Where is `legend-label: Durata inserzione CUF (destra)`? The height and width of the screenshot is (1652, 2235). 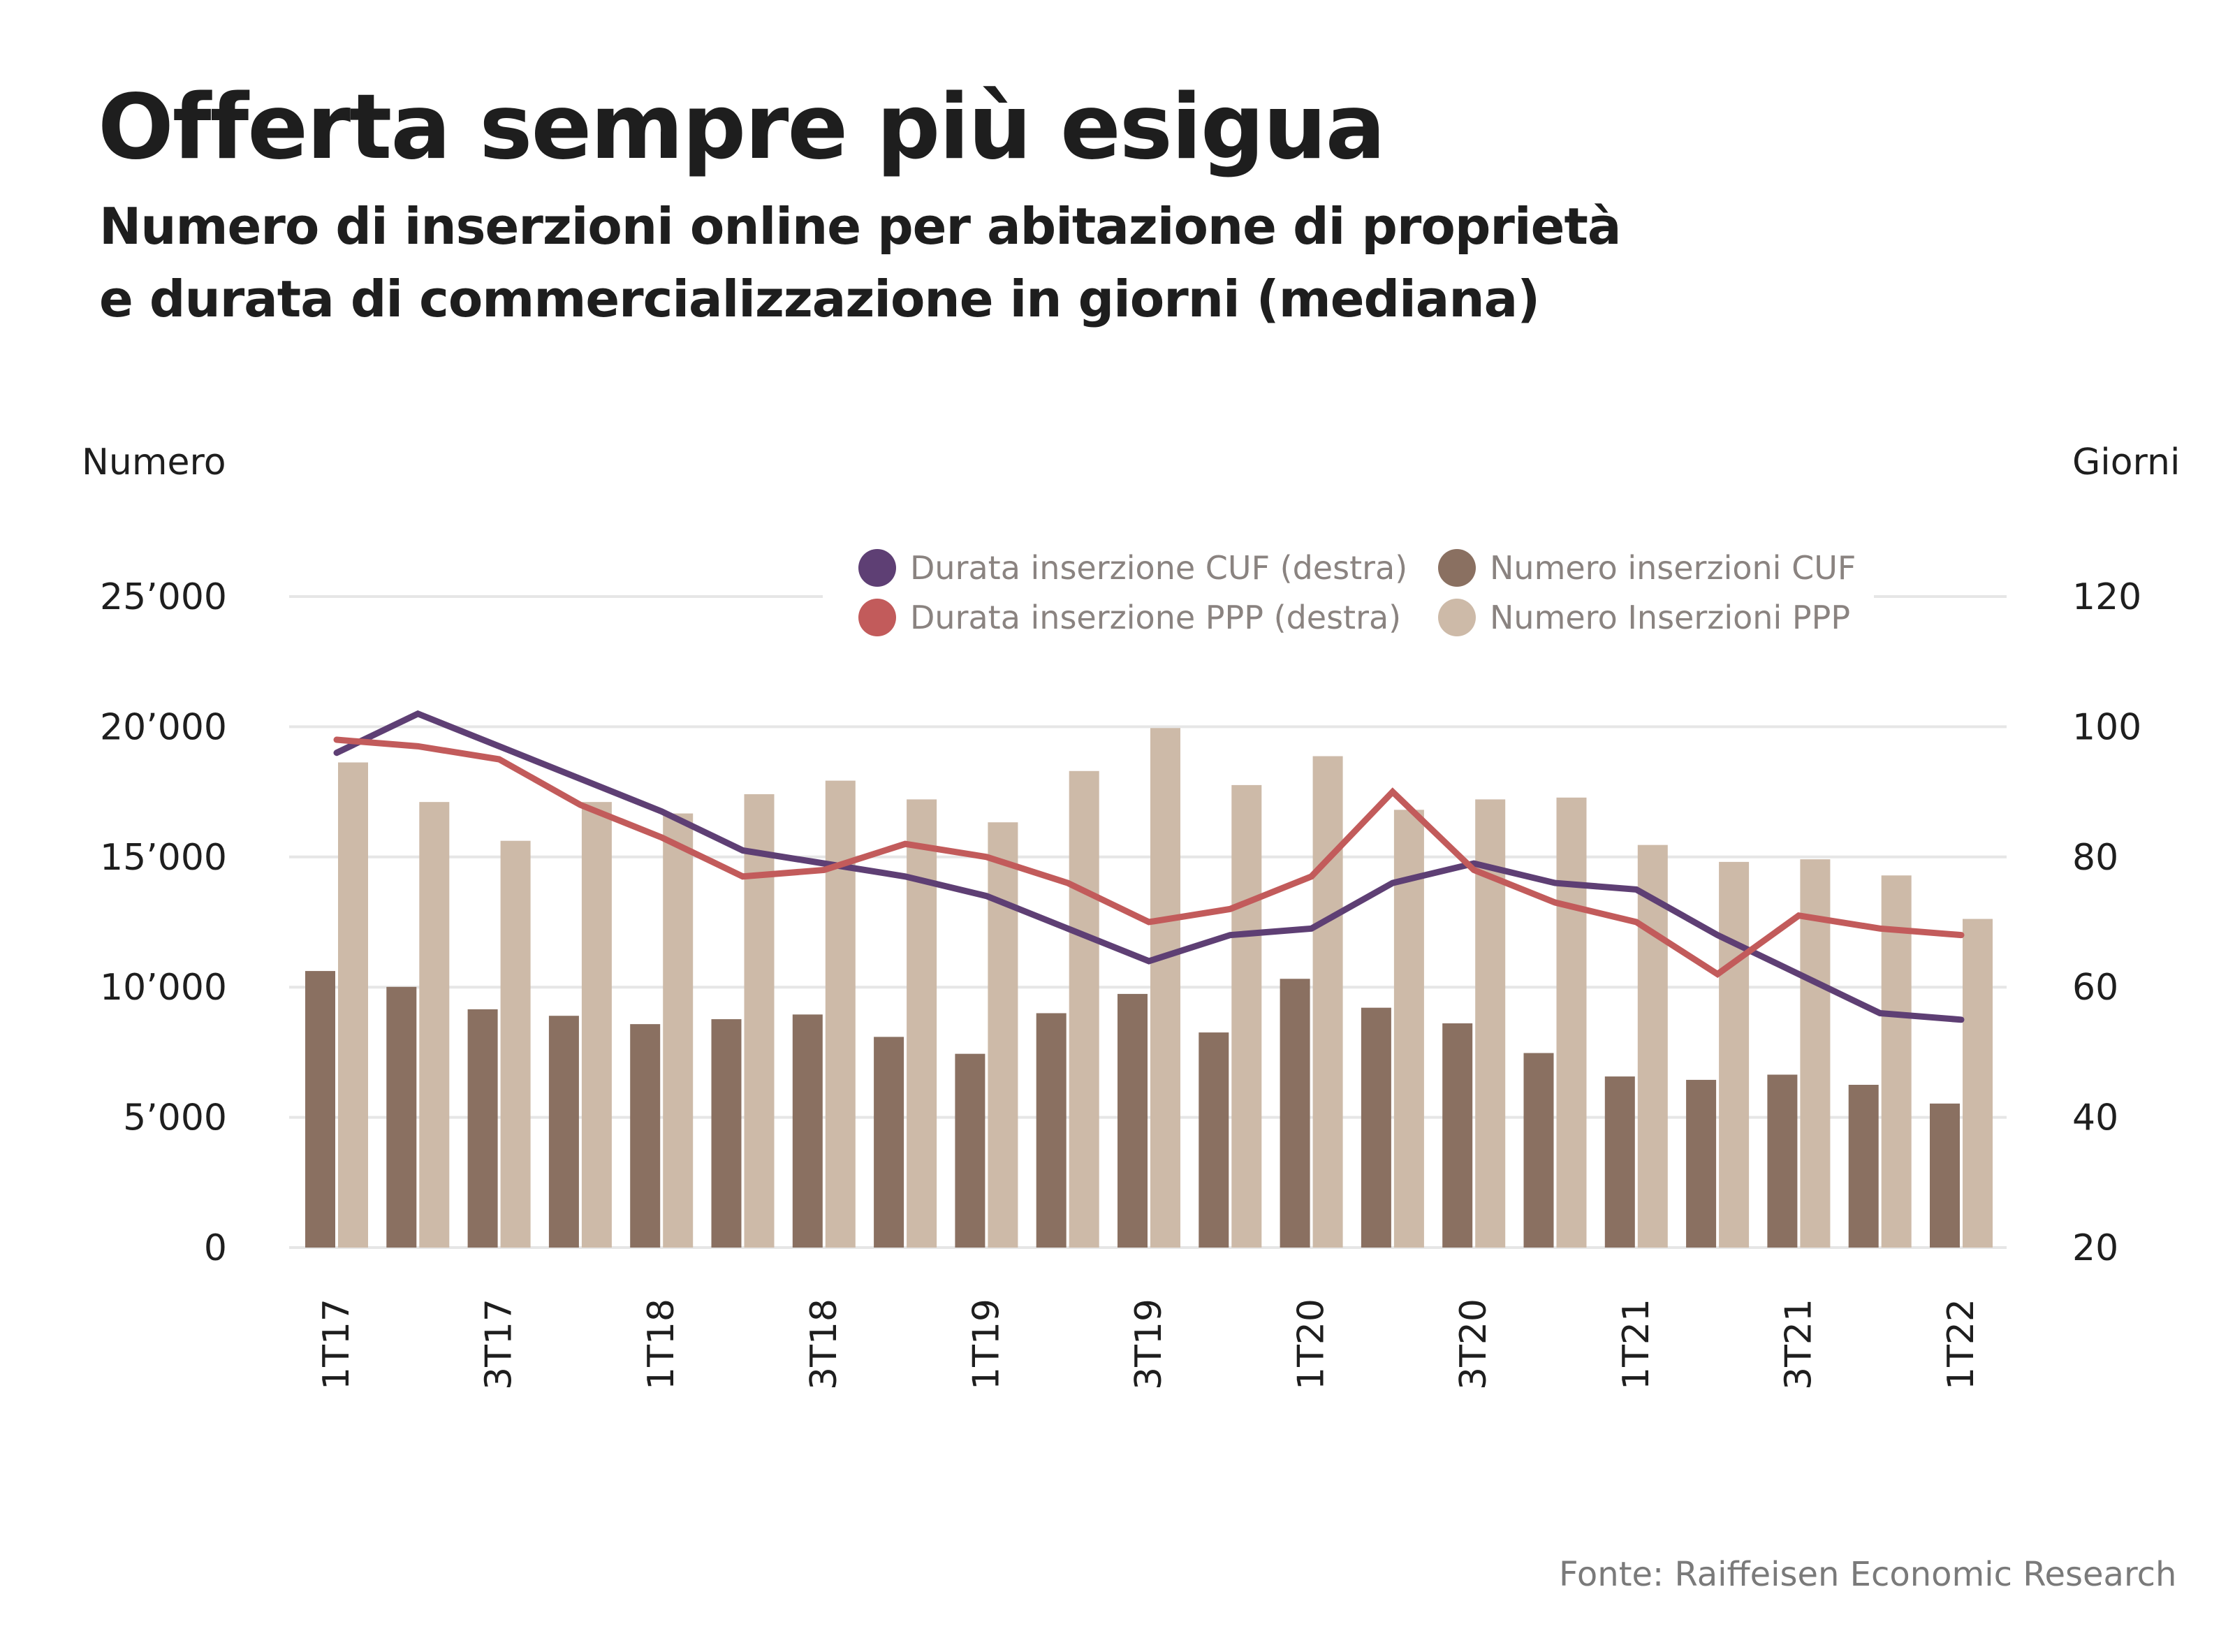 legend-label: Durata inserzione CUF (destra) is located at coordinates (1159, 568).